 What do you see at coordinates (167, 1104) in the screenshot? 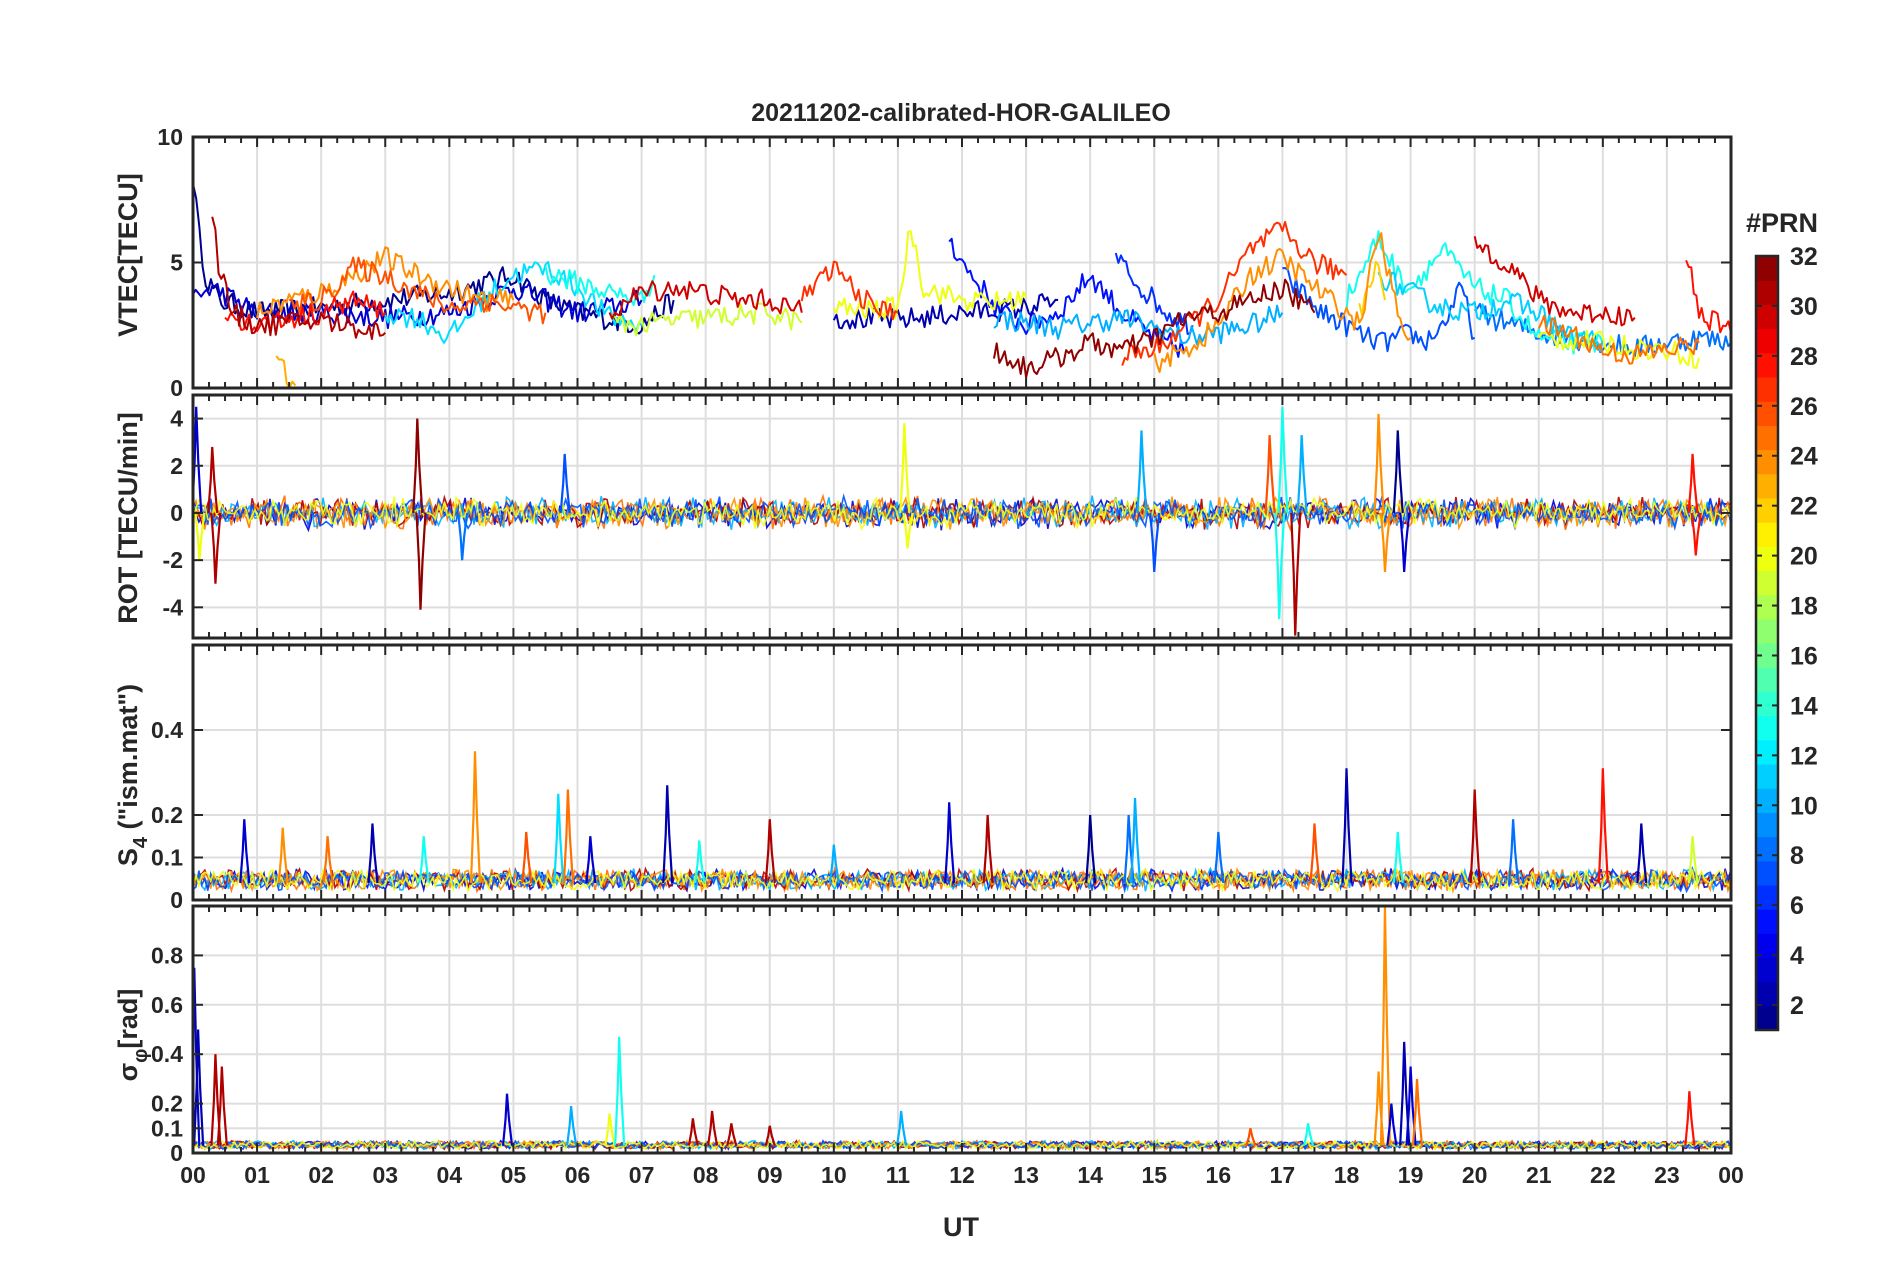
I see `y-tick-label: 0.2` at bounding box center [167, 1104].